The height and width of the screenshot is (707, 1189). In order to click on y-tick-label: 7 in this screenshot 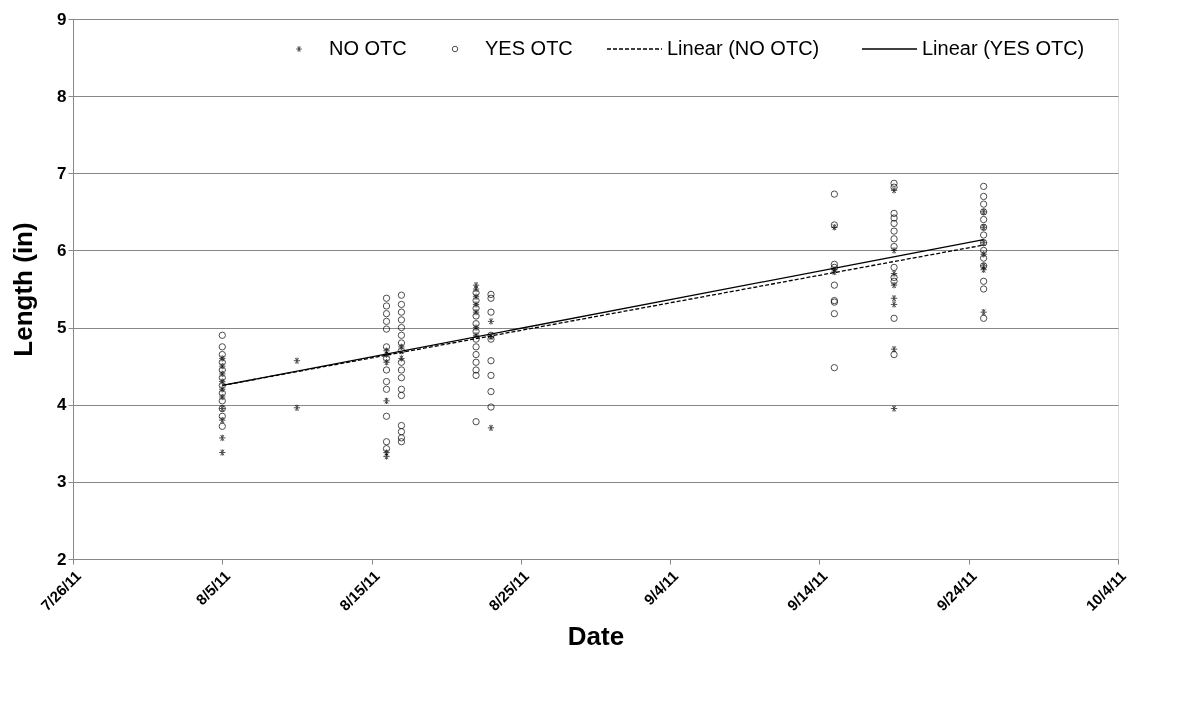, I will do `click(62, 173)`.